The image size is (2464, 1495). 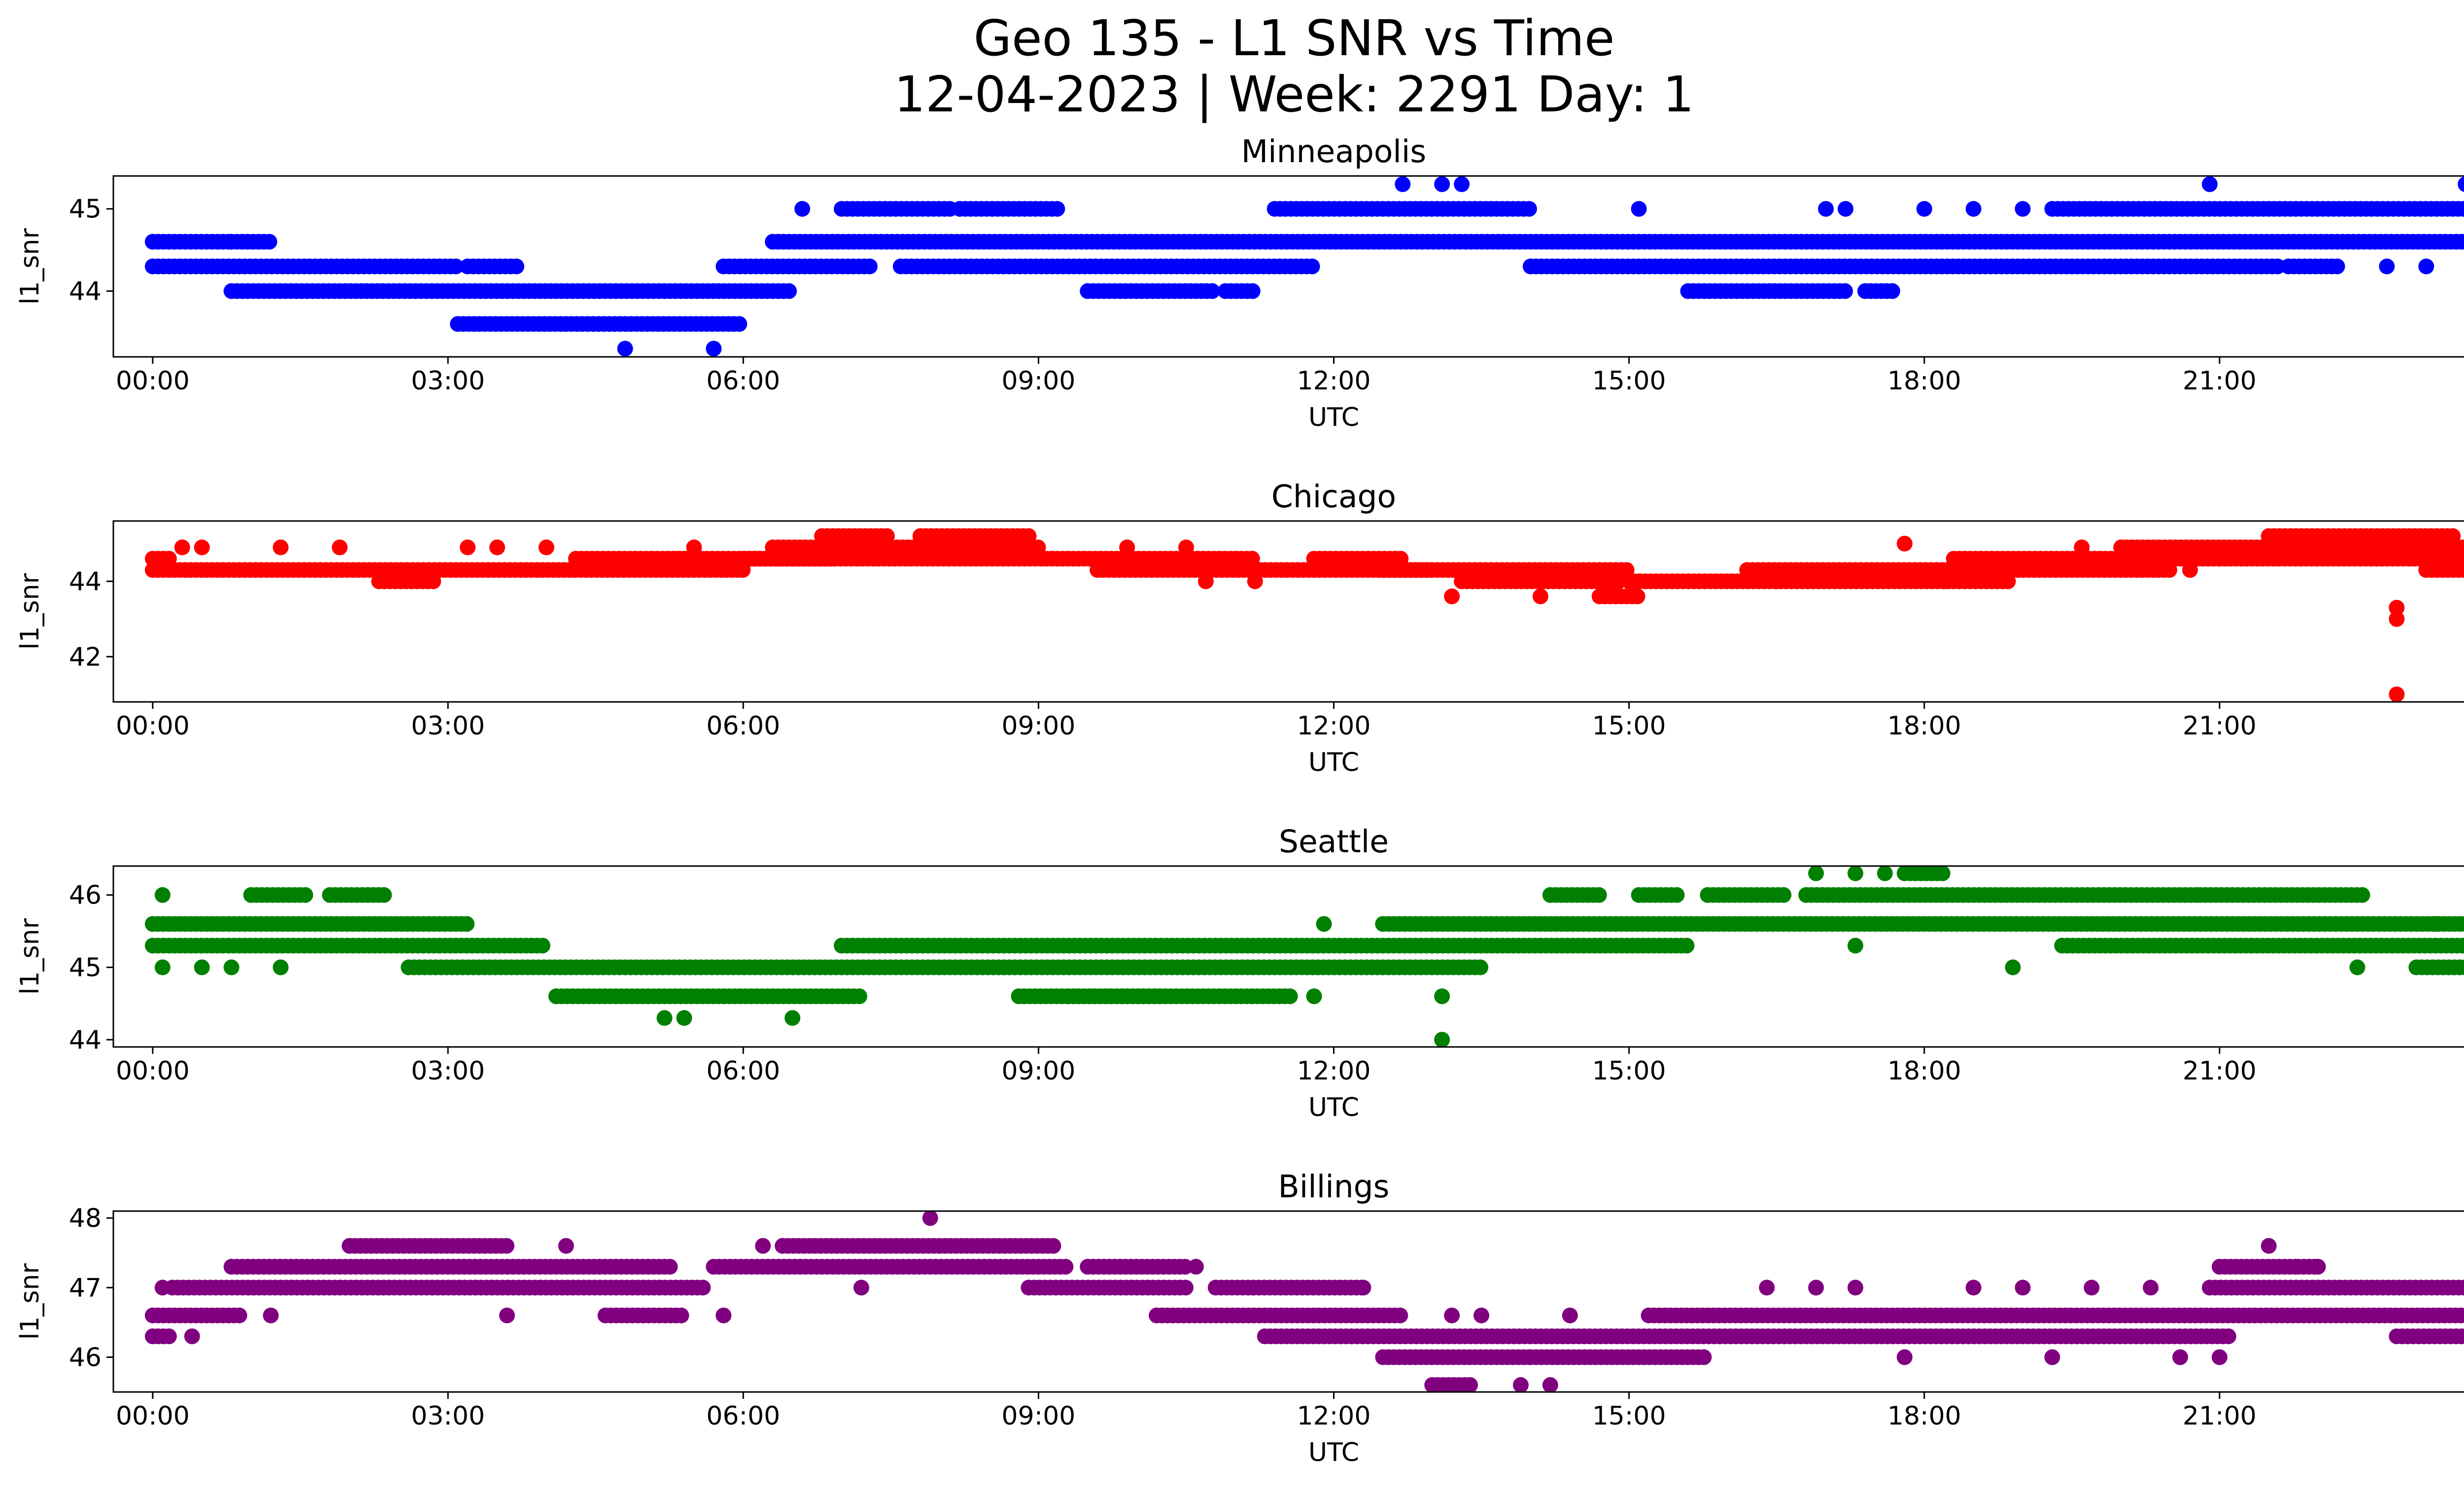 I want to click on y-tick-label: 42, so click(x=85, y=657).